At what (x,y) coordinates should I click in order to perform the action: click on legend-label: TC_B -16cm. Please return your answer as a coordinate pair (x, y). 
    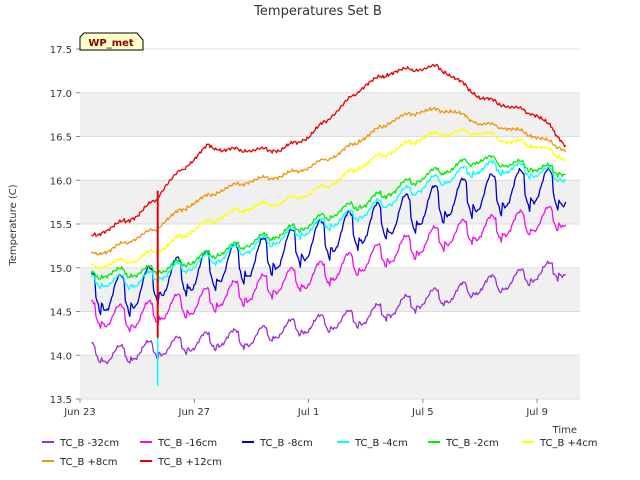
    Looking at the image, I should click on (187, 443).